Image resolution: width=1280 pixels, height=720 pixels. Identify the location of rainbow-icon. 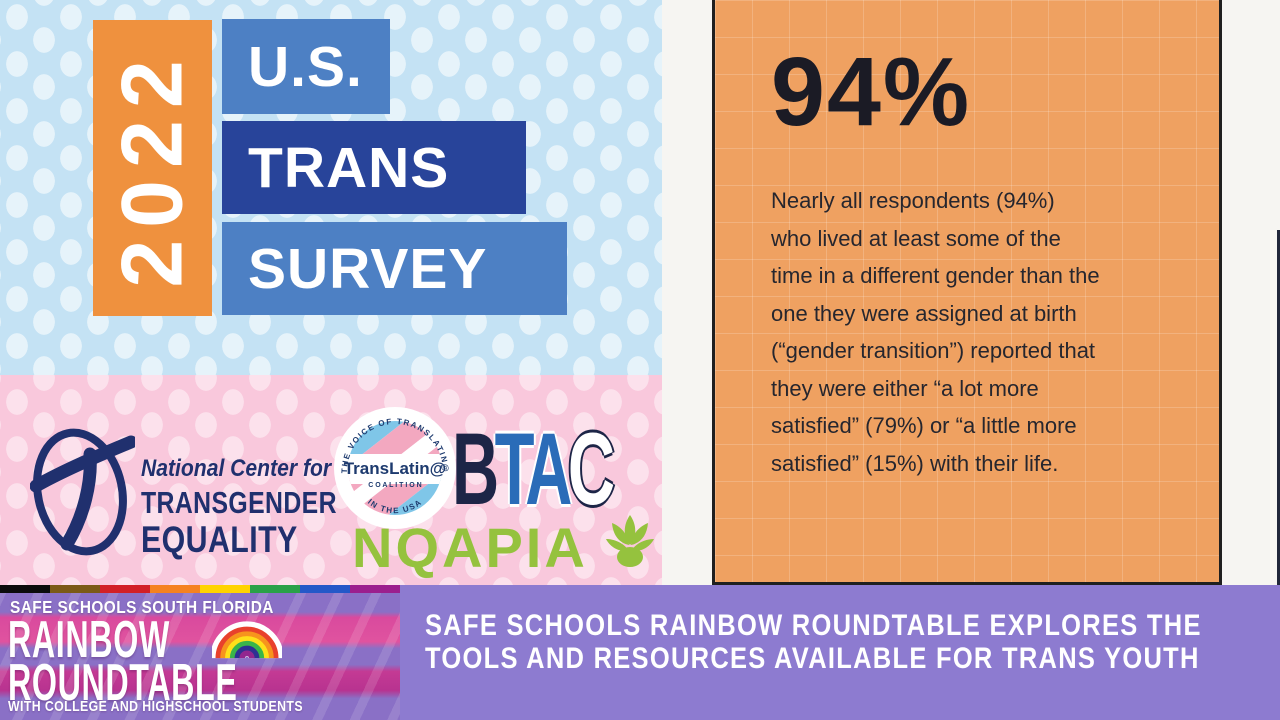
(247, 640).